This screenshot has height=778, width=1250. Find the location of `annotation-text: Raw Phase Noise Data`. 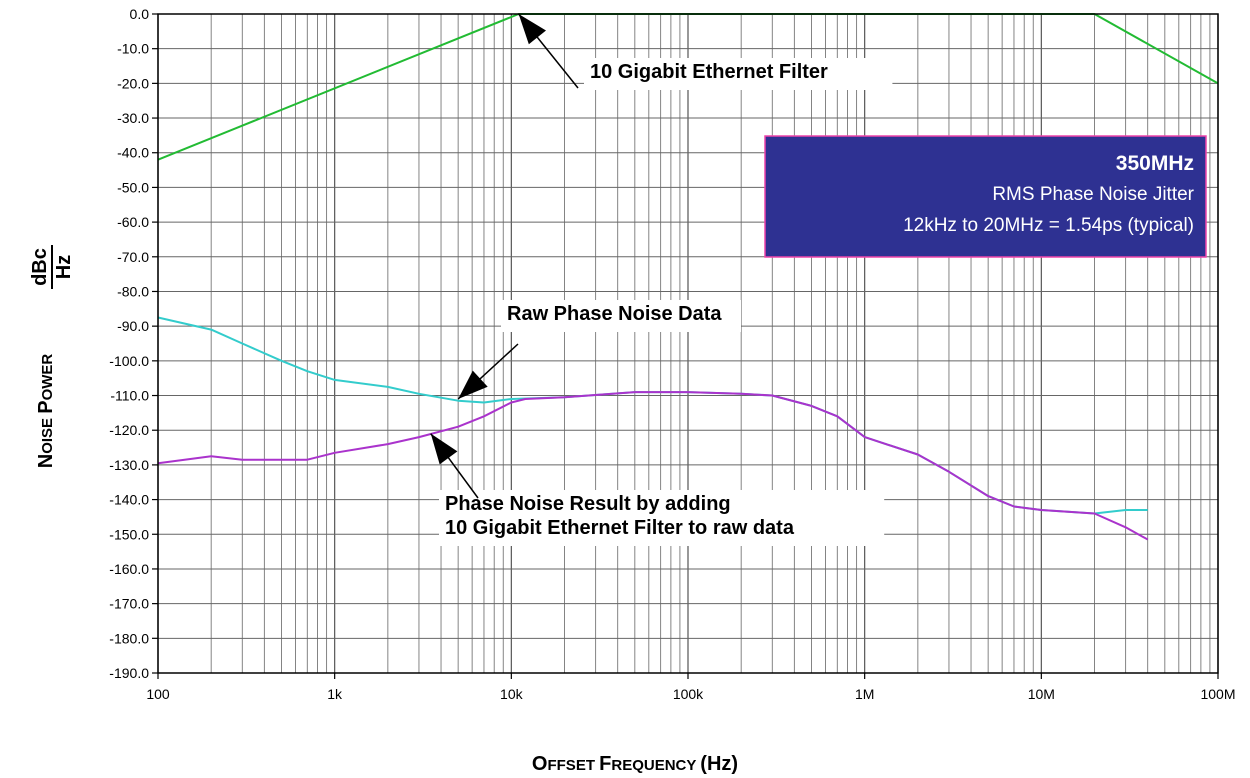

annotation-text: Raw Phase Noise Data is located at coordinates (614, 314).